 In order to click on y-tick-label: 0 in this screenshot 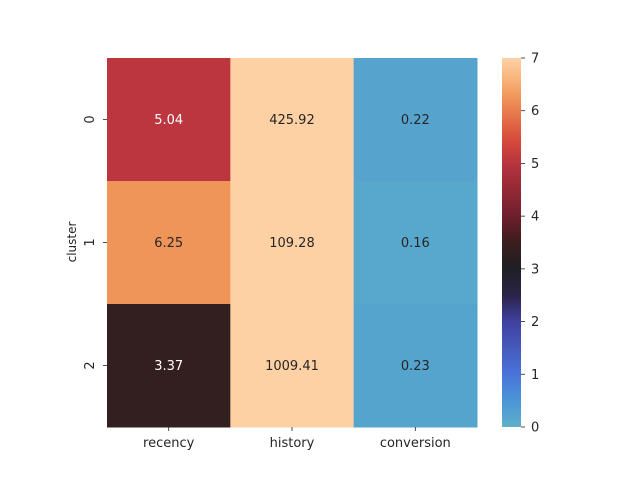, I will do `click(90, 119)`.